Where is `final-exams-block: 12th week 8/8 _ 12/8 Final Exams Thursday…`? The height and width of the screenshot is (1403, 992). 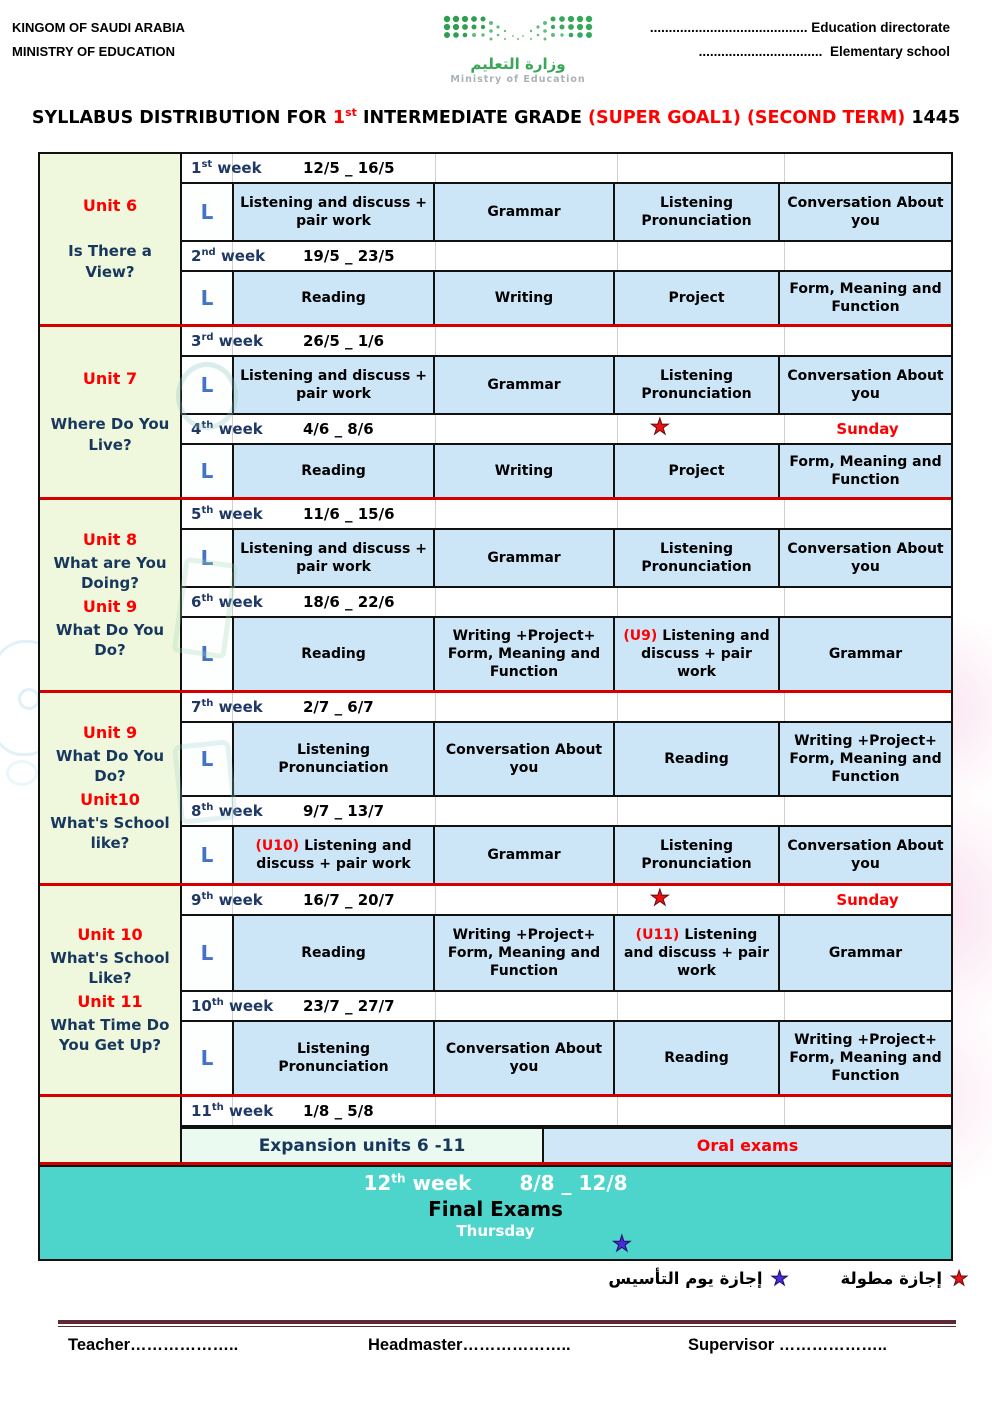
final-exams-block: 12th week 8/8 _ 12/8 Final Exams Thursday… is located at coordinates (495, 1212).